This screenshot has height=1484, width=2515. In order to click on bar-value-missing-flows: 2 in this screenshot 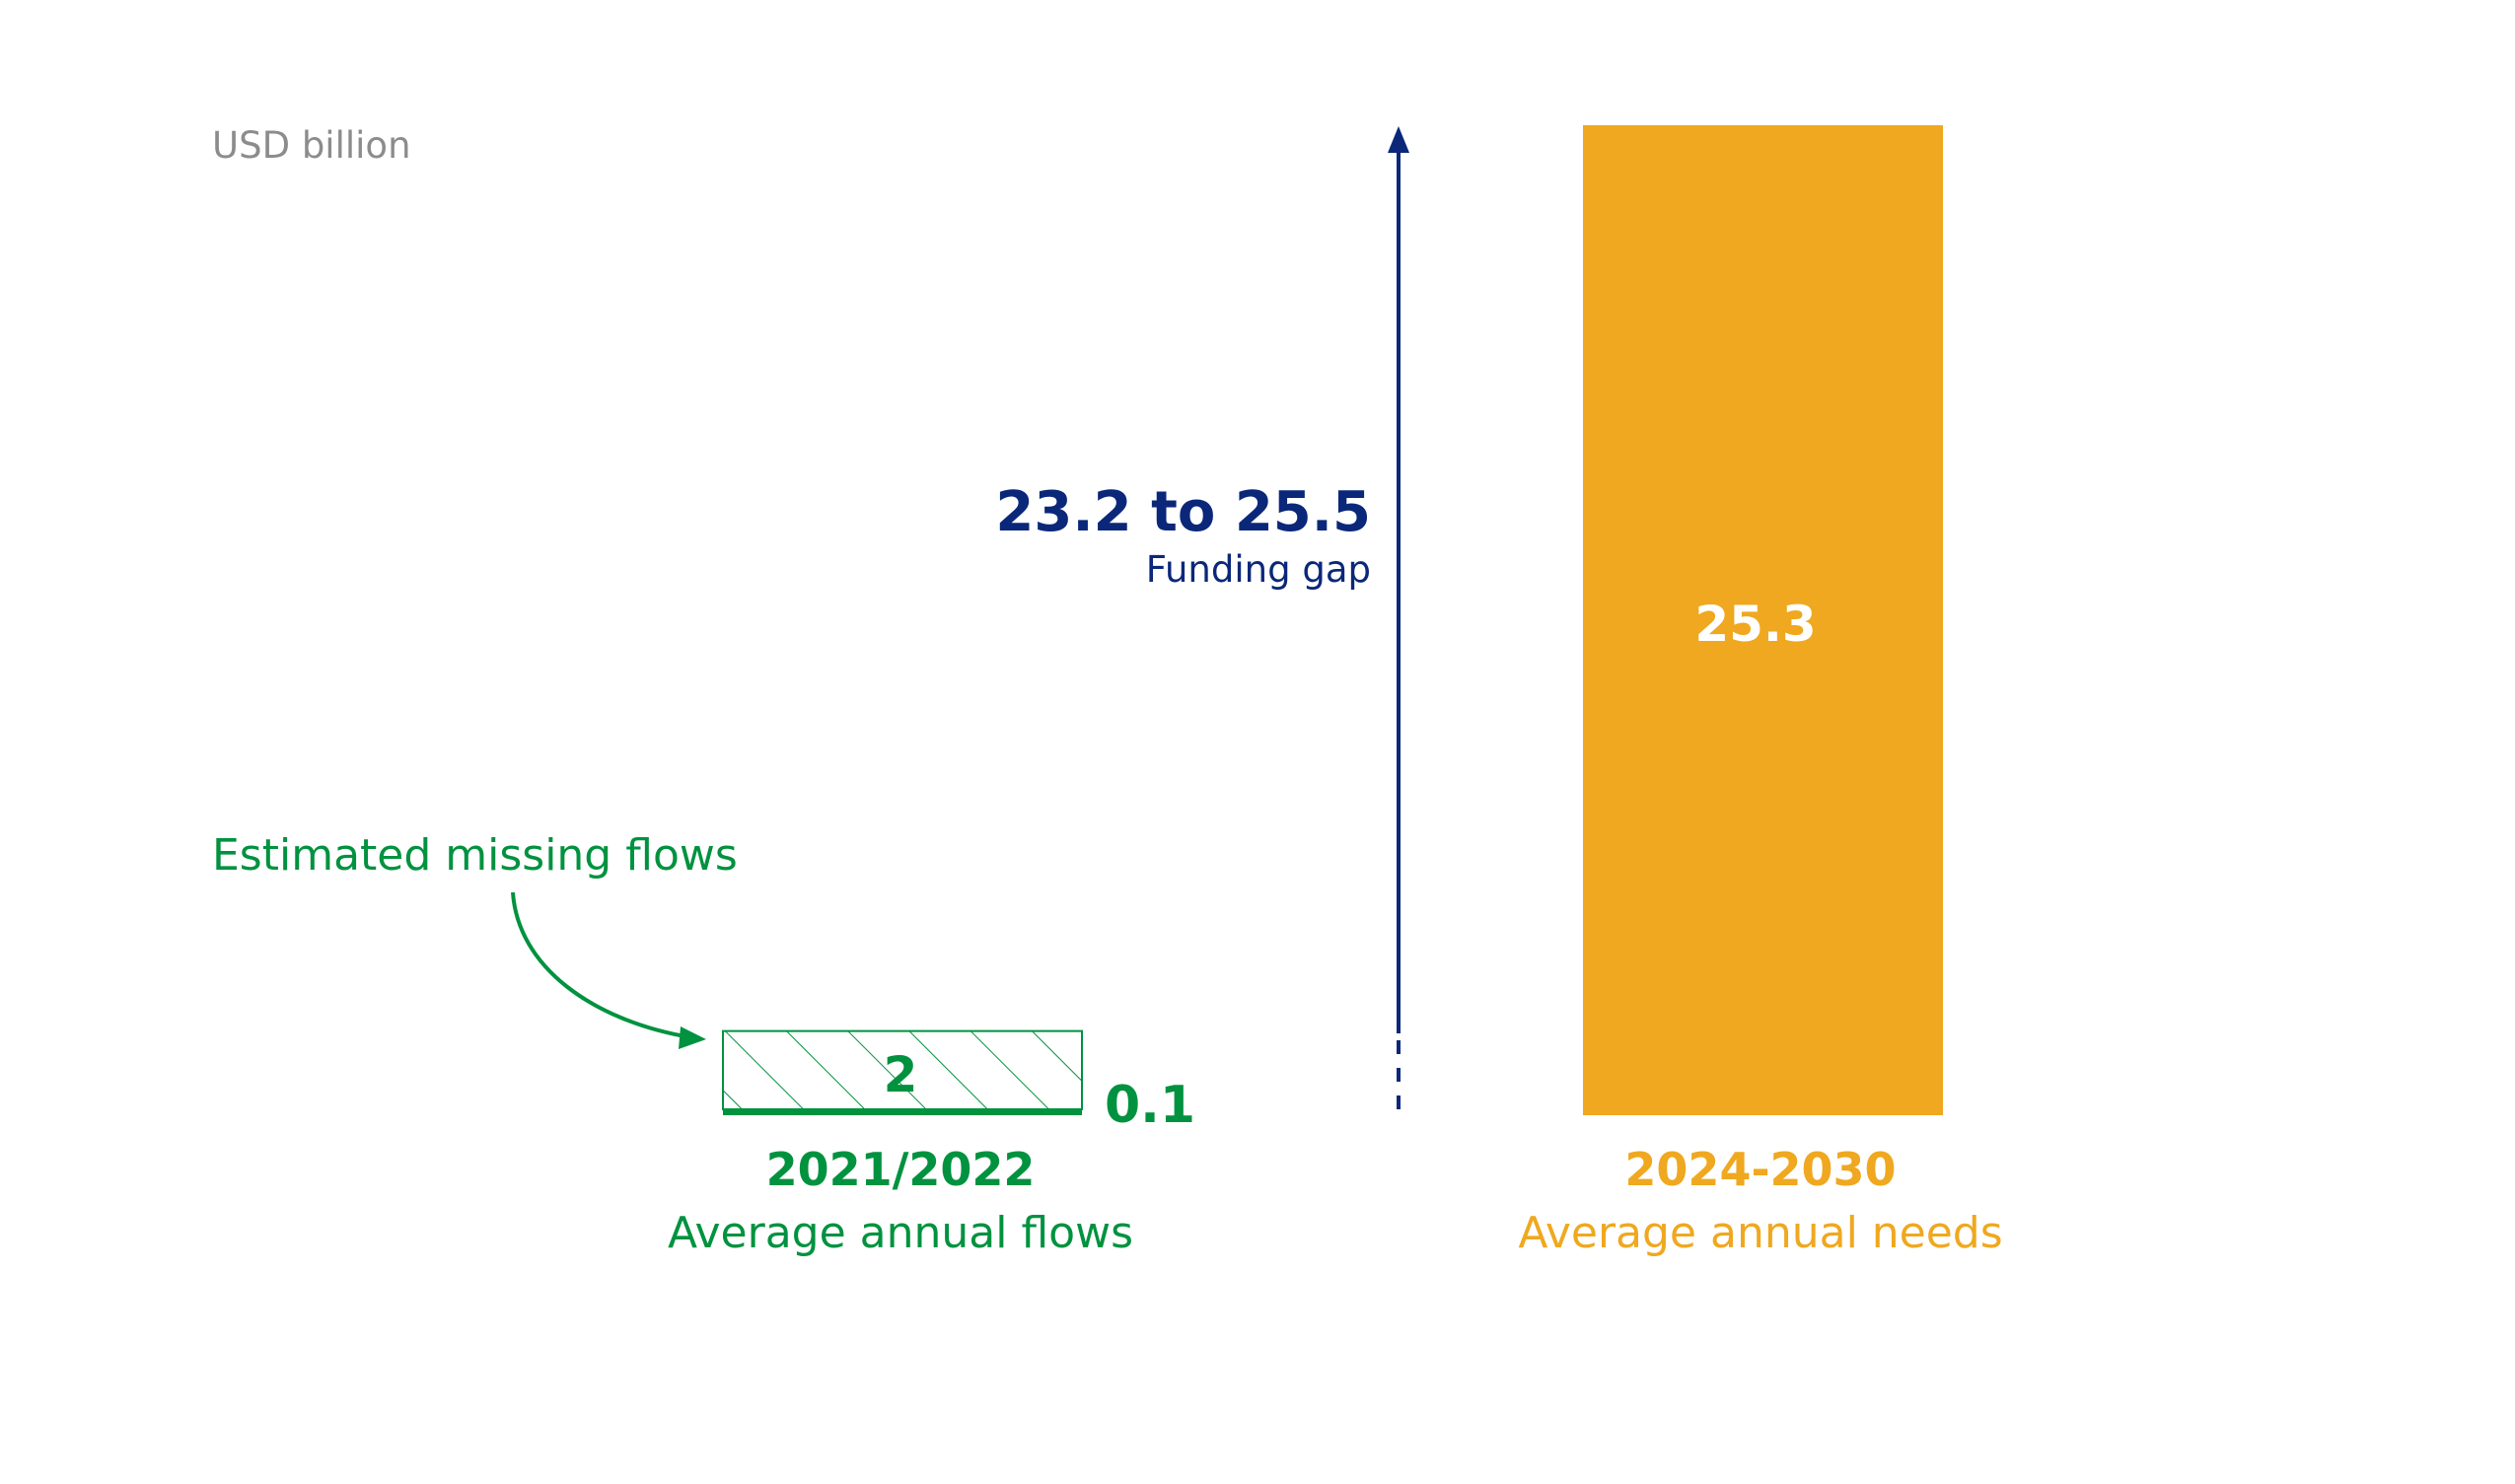, I will do `click(901, 1074)`.